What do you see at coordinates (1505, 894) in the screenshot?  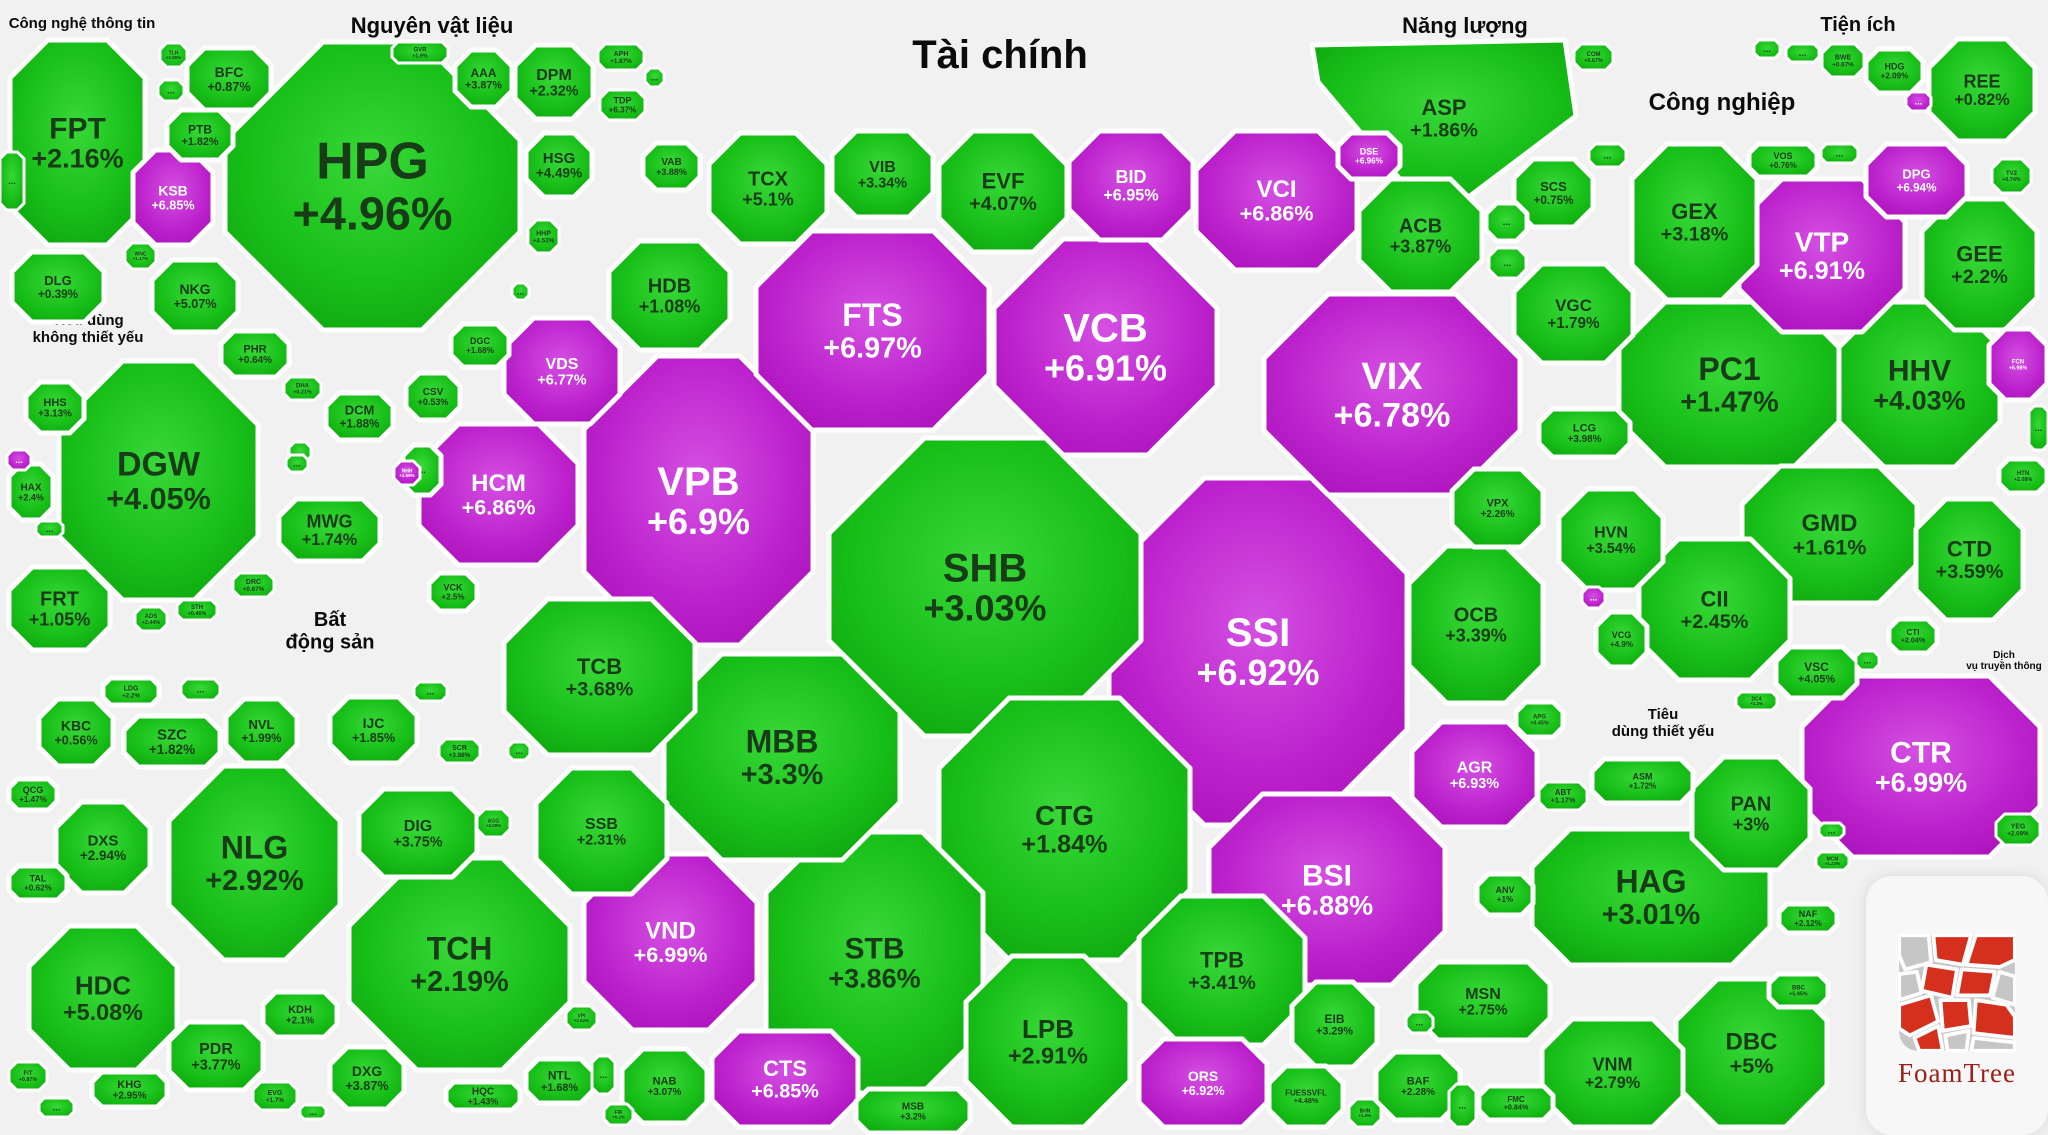 I see `cell-ANV: ANV+1%` at bounding box center [1505, 894].